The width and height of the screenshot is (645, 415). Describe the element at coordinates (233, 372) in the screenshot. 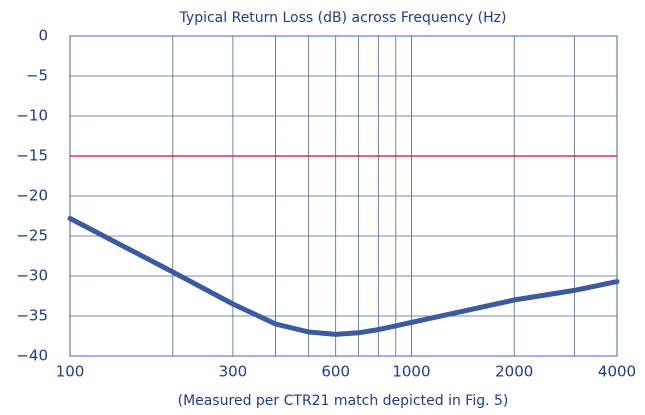

I see `x-tick-label: 300` at that location.